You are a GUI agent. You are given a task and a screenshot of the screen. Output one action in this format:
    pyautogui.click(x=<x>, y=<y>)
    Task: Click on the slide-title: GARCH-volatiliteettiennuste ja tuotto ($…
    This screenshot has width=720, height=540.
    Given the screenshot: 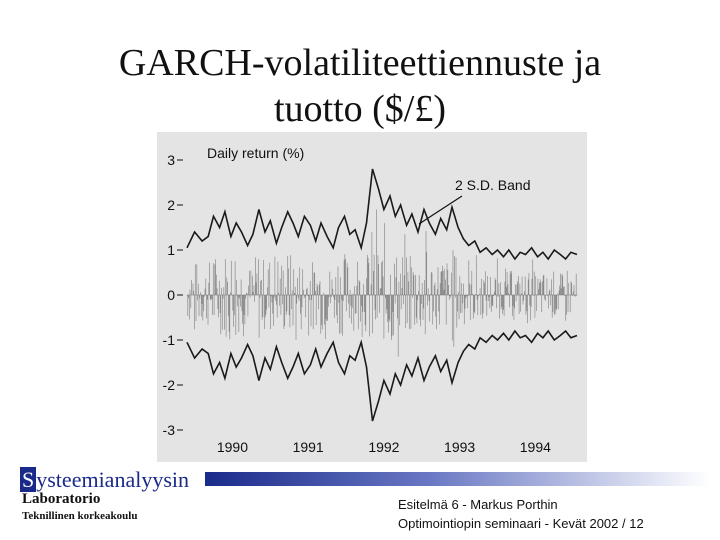 What is the action you would take?
    pyautogui.click(x=360, y=86)
    